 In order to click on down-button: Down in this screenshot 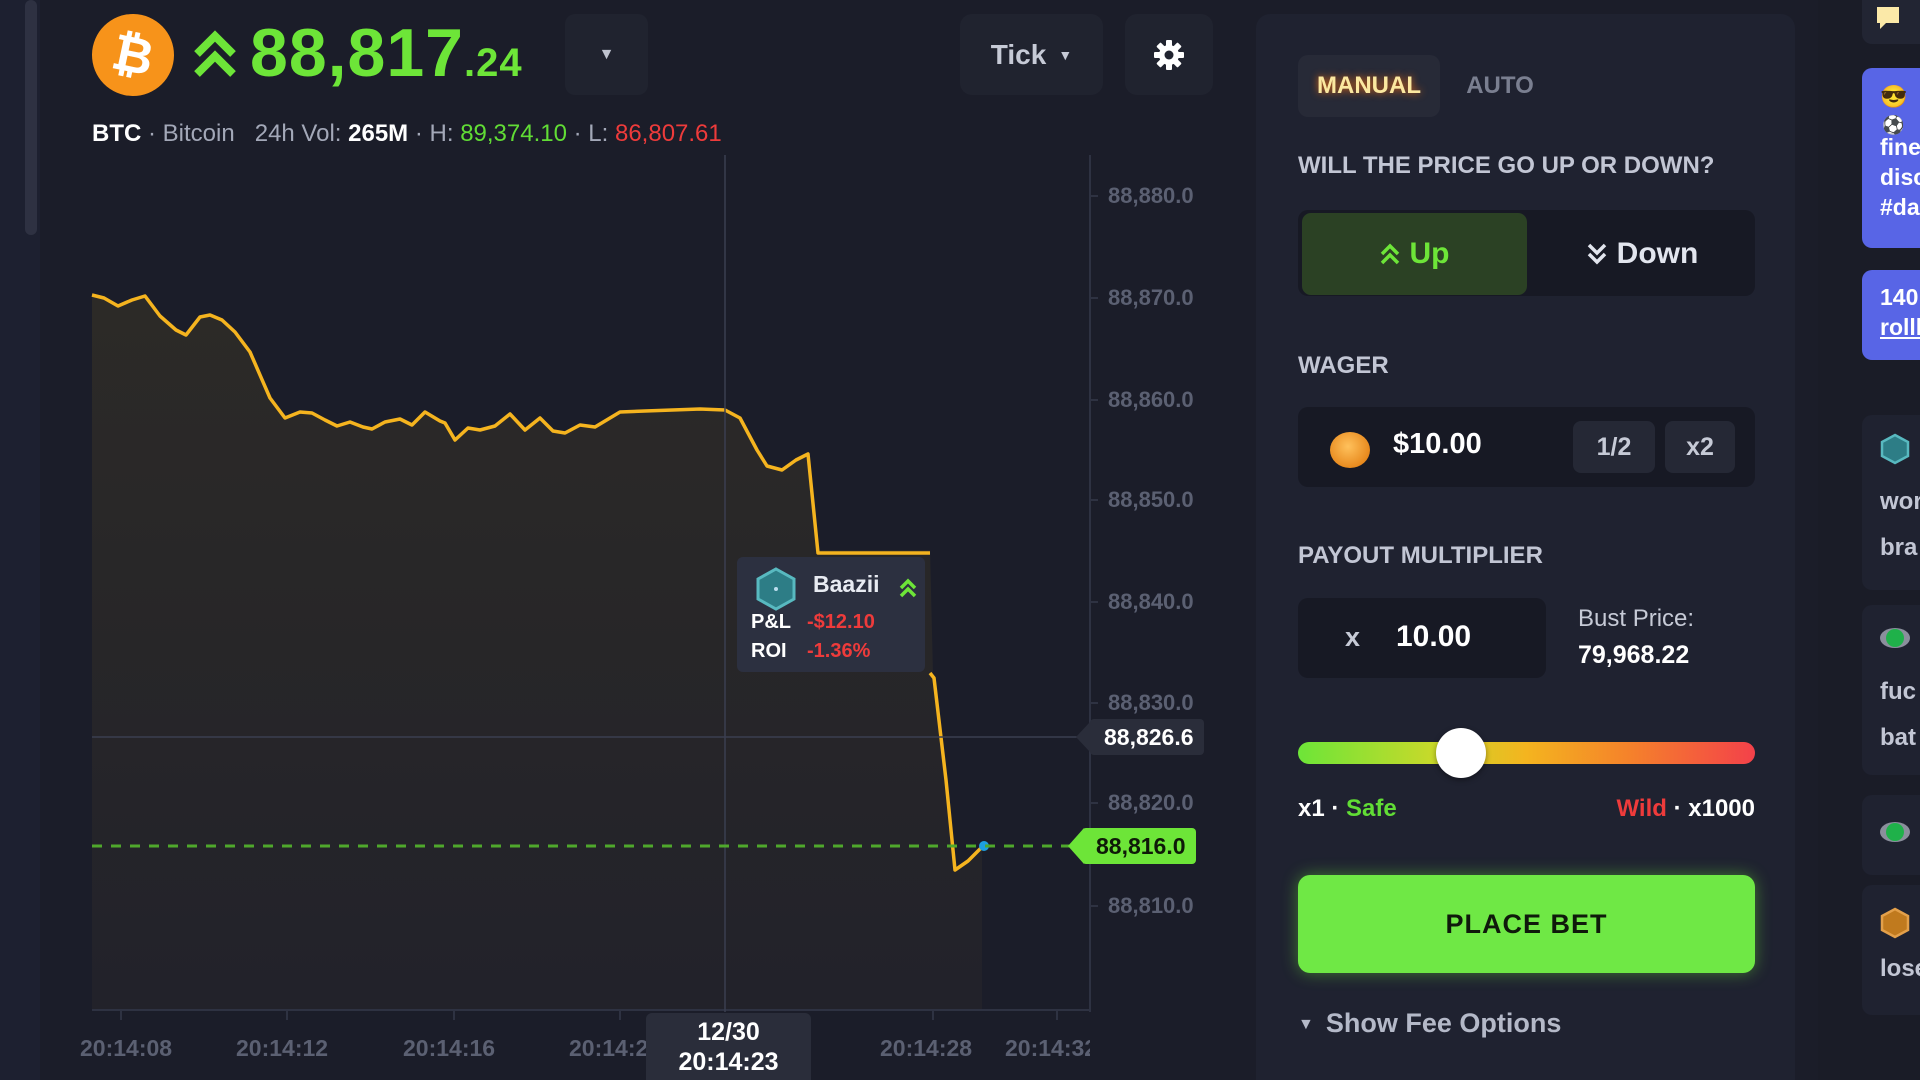, I will do `click(1642, 254)`.